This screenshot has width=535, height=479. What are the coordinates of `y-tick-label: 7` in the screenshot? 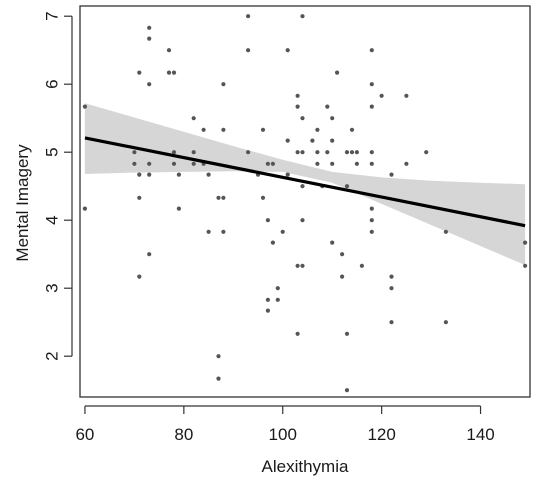 It's located at (52, 15).